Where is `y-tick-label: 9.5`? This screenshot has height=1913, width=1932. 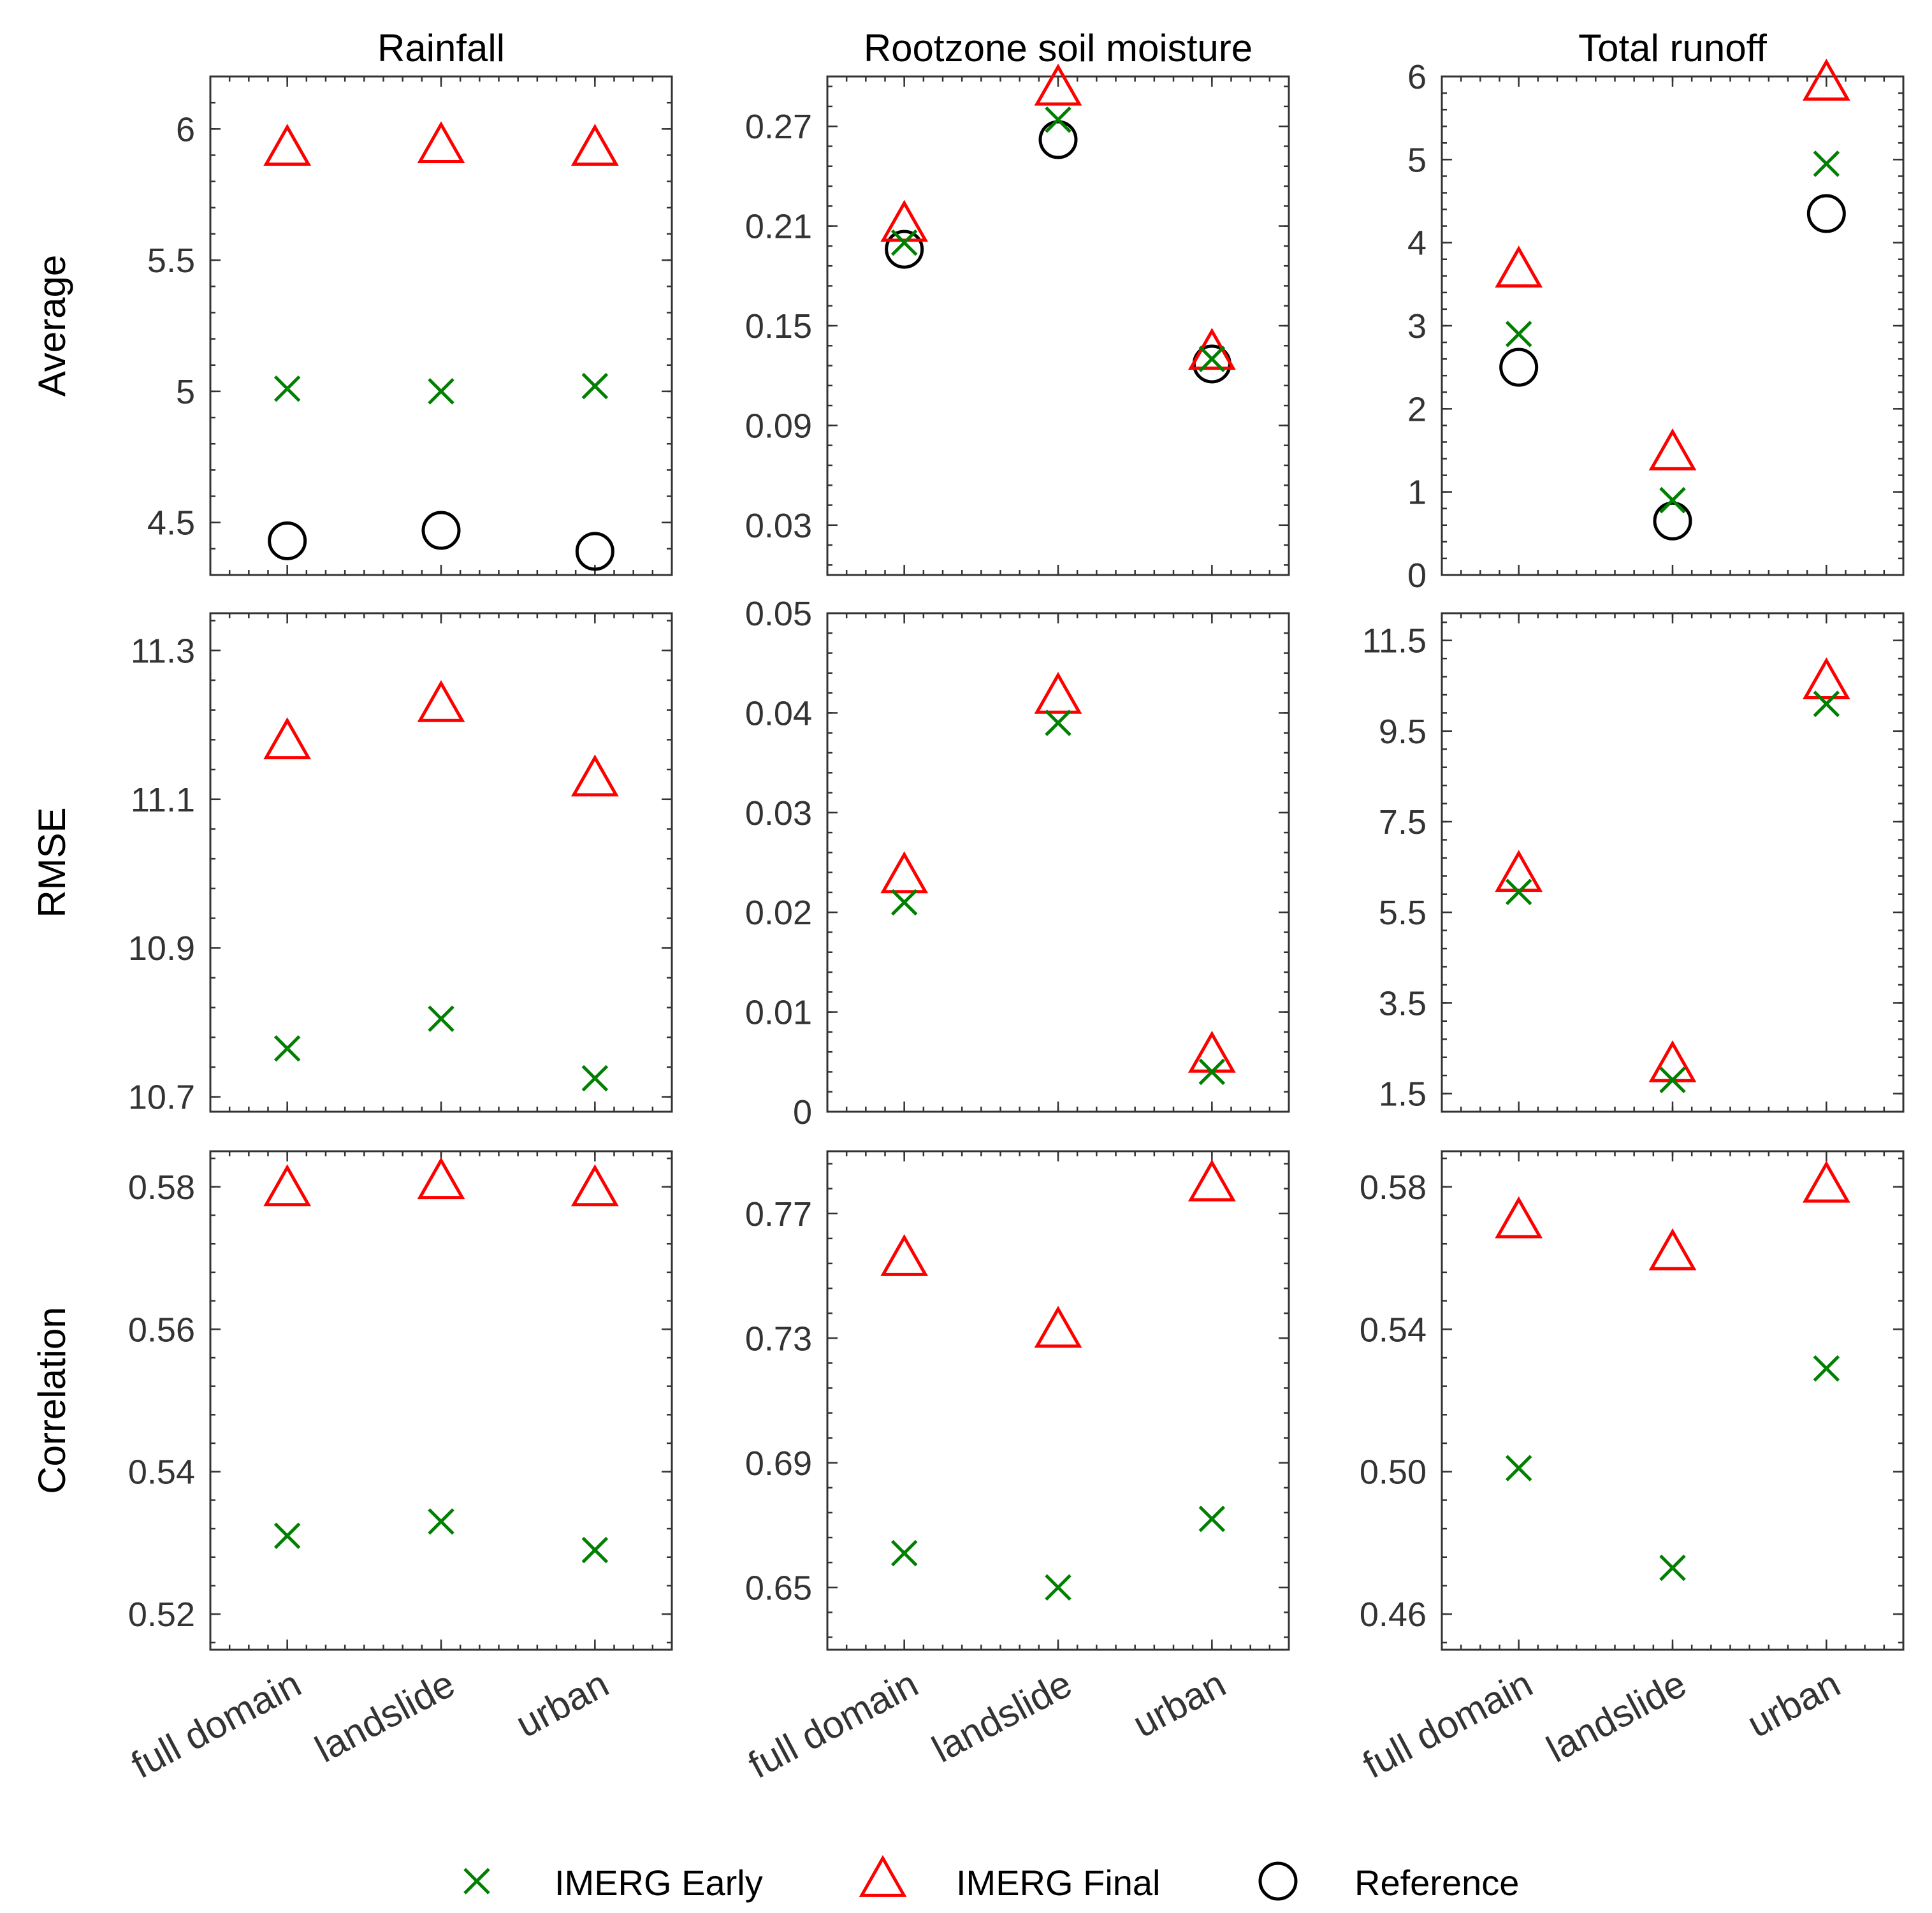
y-tick-label: 9.5 is located at coordinates (1403, 732).